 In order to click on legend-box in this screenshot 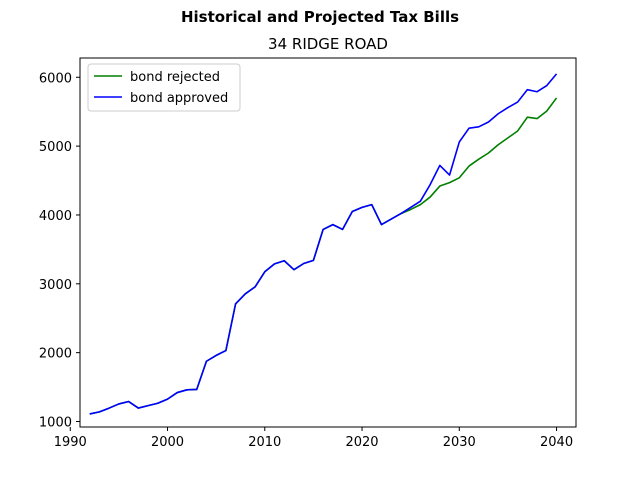, I will do `click(164, 87)`.